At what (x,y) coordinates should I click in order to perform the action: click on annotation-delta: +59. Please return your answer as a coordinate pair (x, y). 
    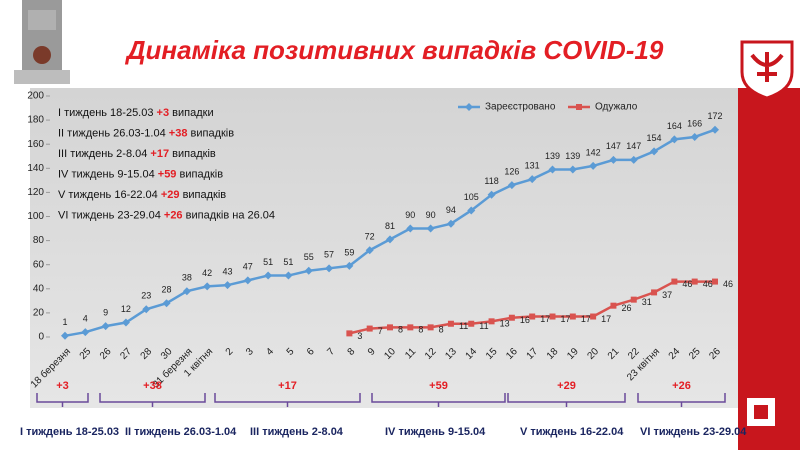
    Looking at the image, I should click on (167, 174).